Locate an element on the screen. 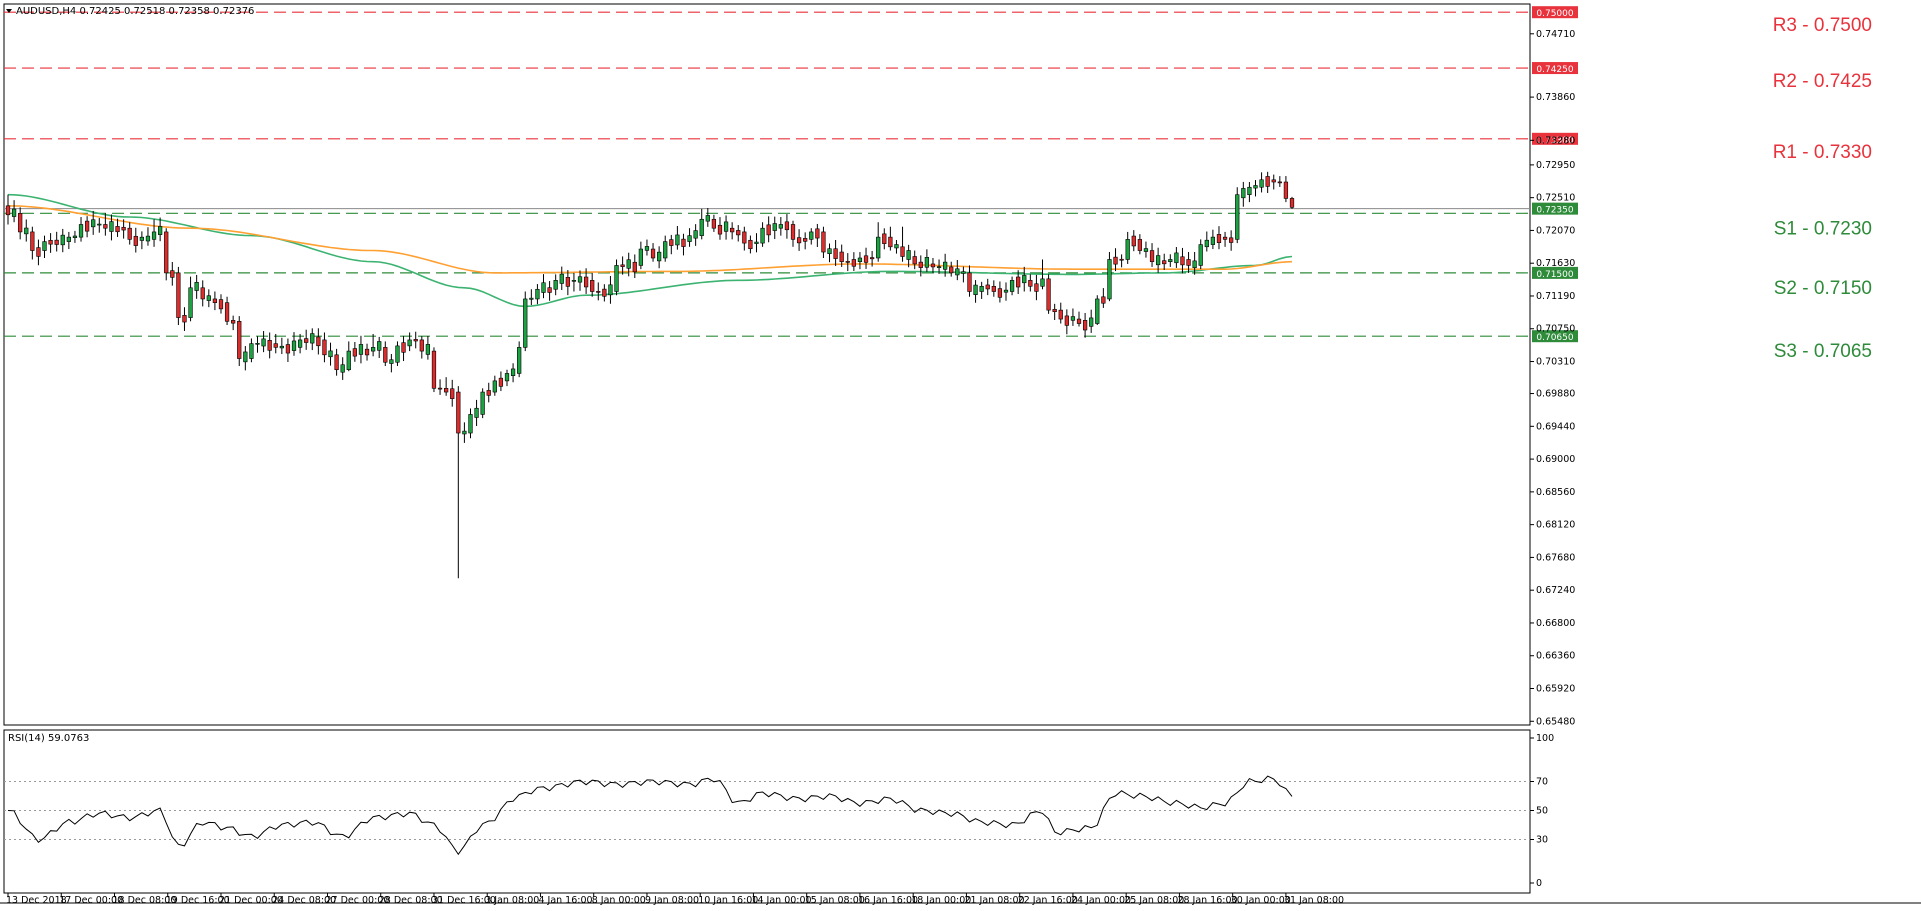 The image size is (1921, 911). price-tick-label: 0.68120 is located at coordinates (1555, 525).